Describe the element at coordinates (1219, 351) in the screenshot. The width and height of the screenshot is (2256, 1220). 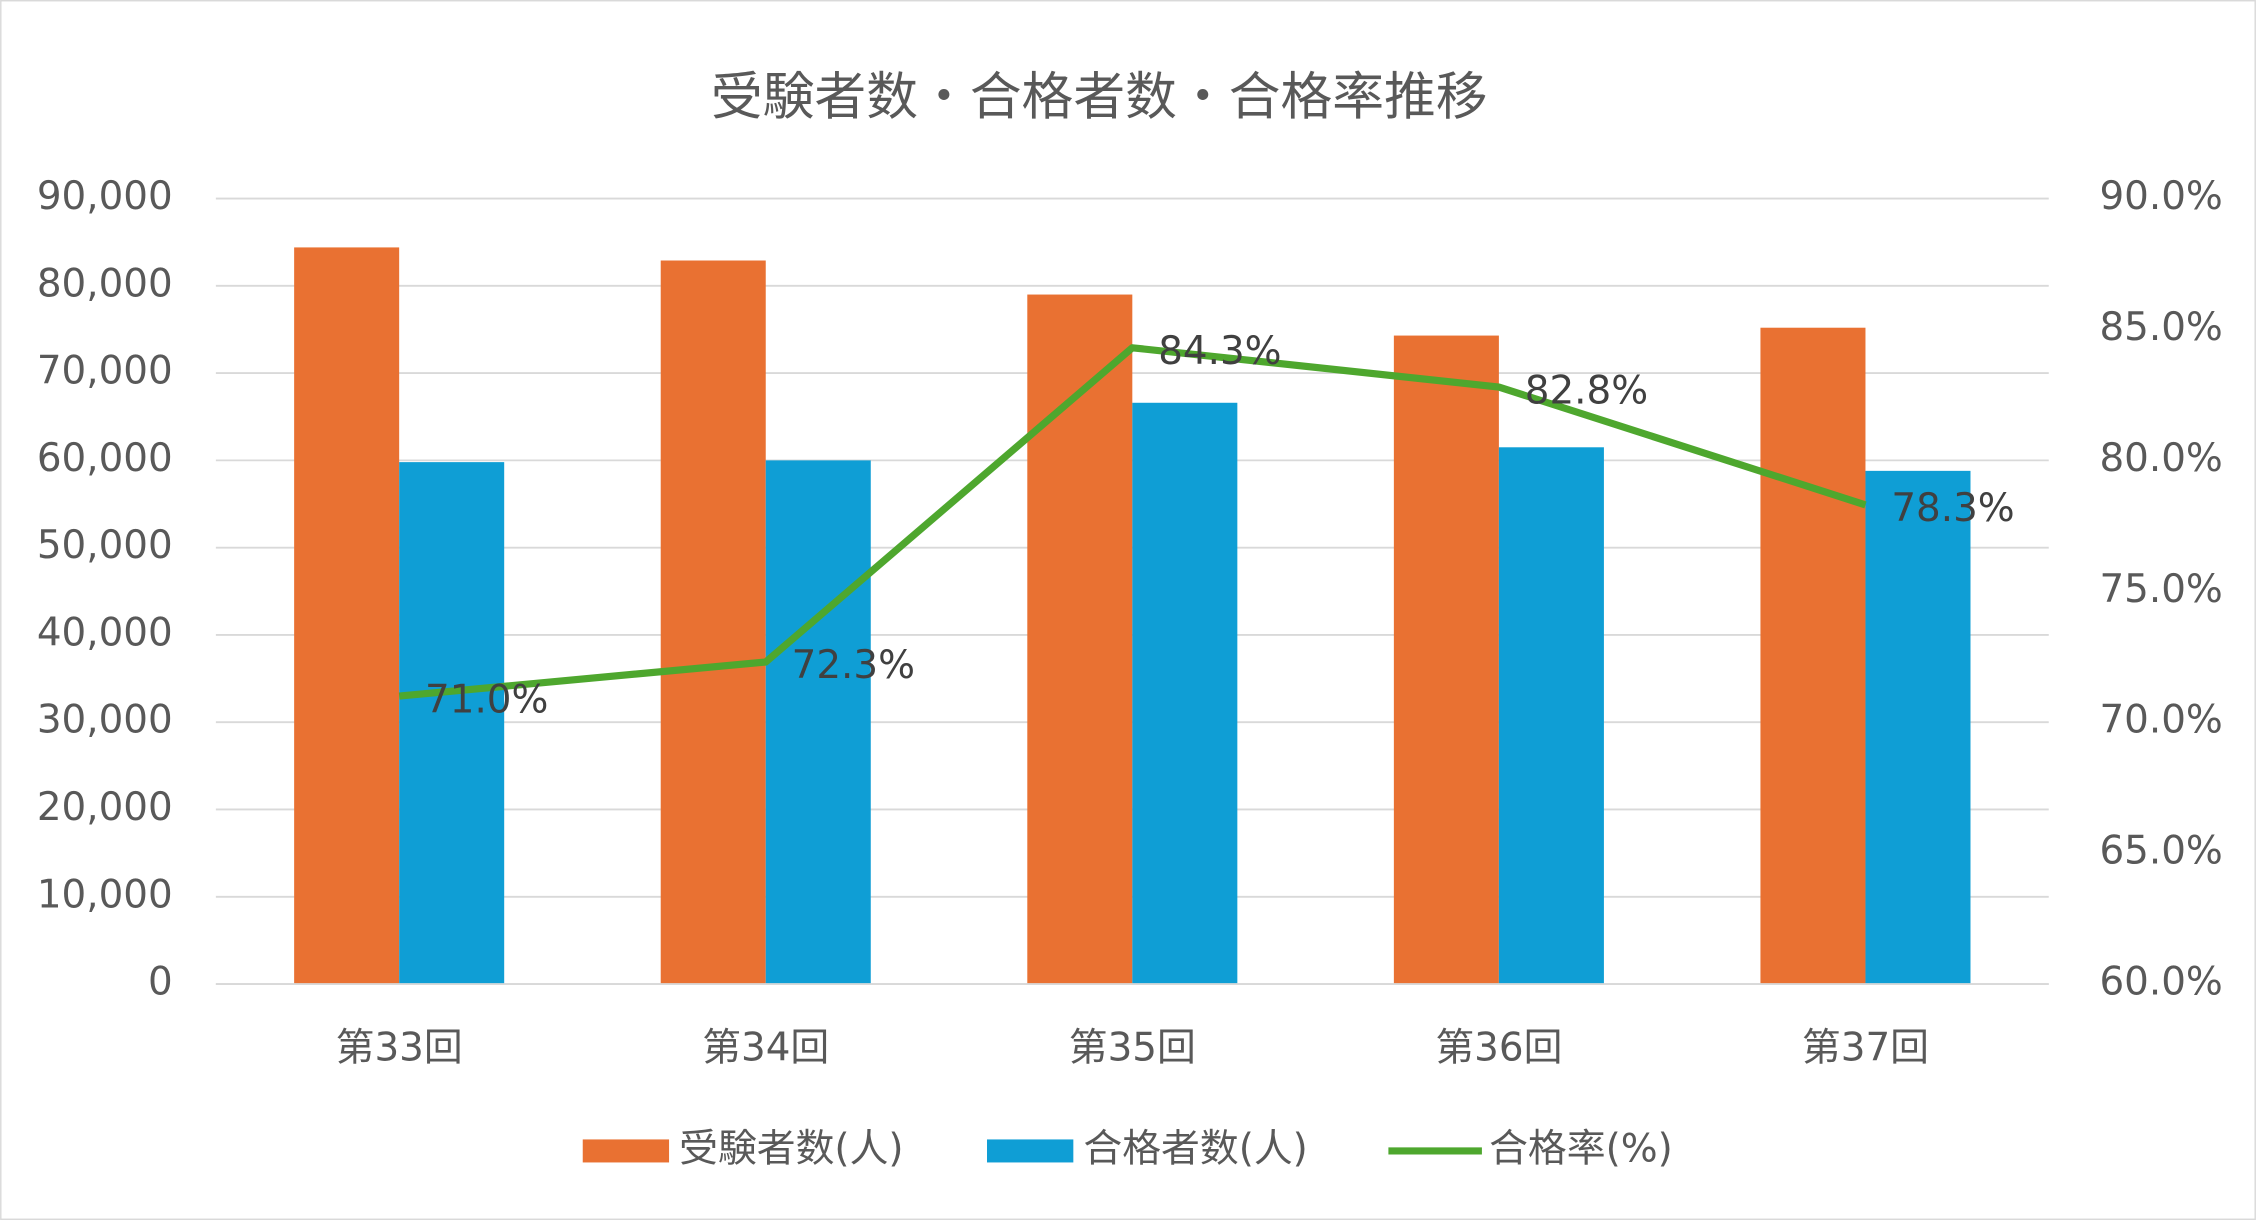
I see `data-label: 84.3%` at that location.